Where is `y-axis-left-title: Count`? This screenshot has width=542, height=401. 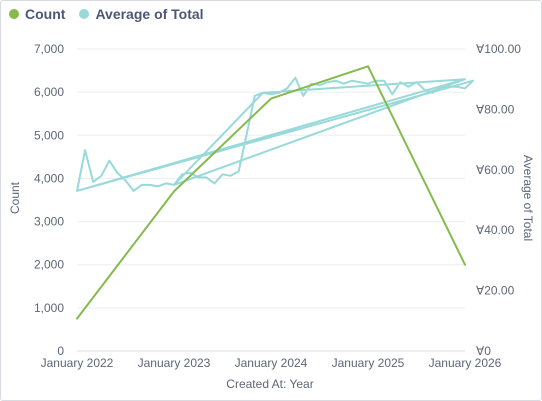
y-axis-left-title: Count is located at coordinates (15, 197).